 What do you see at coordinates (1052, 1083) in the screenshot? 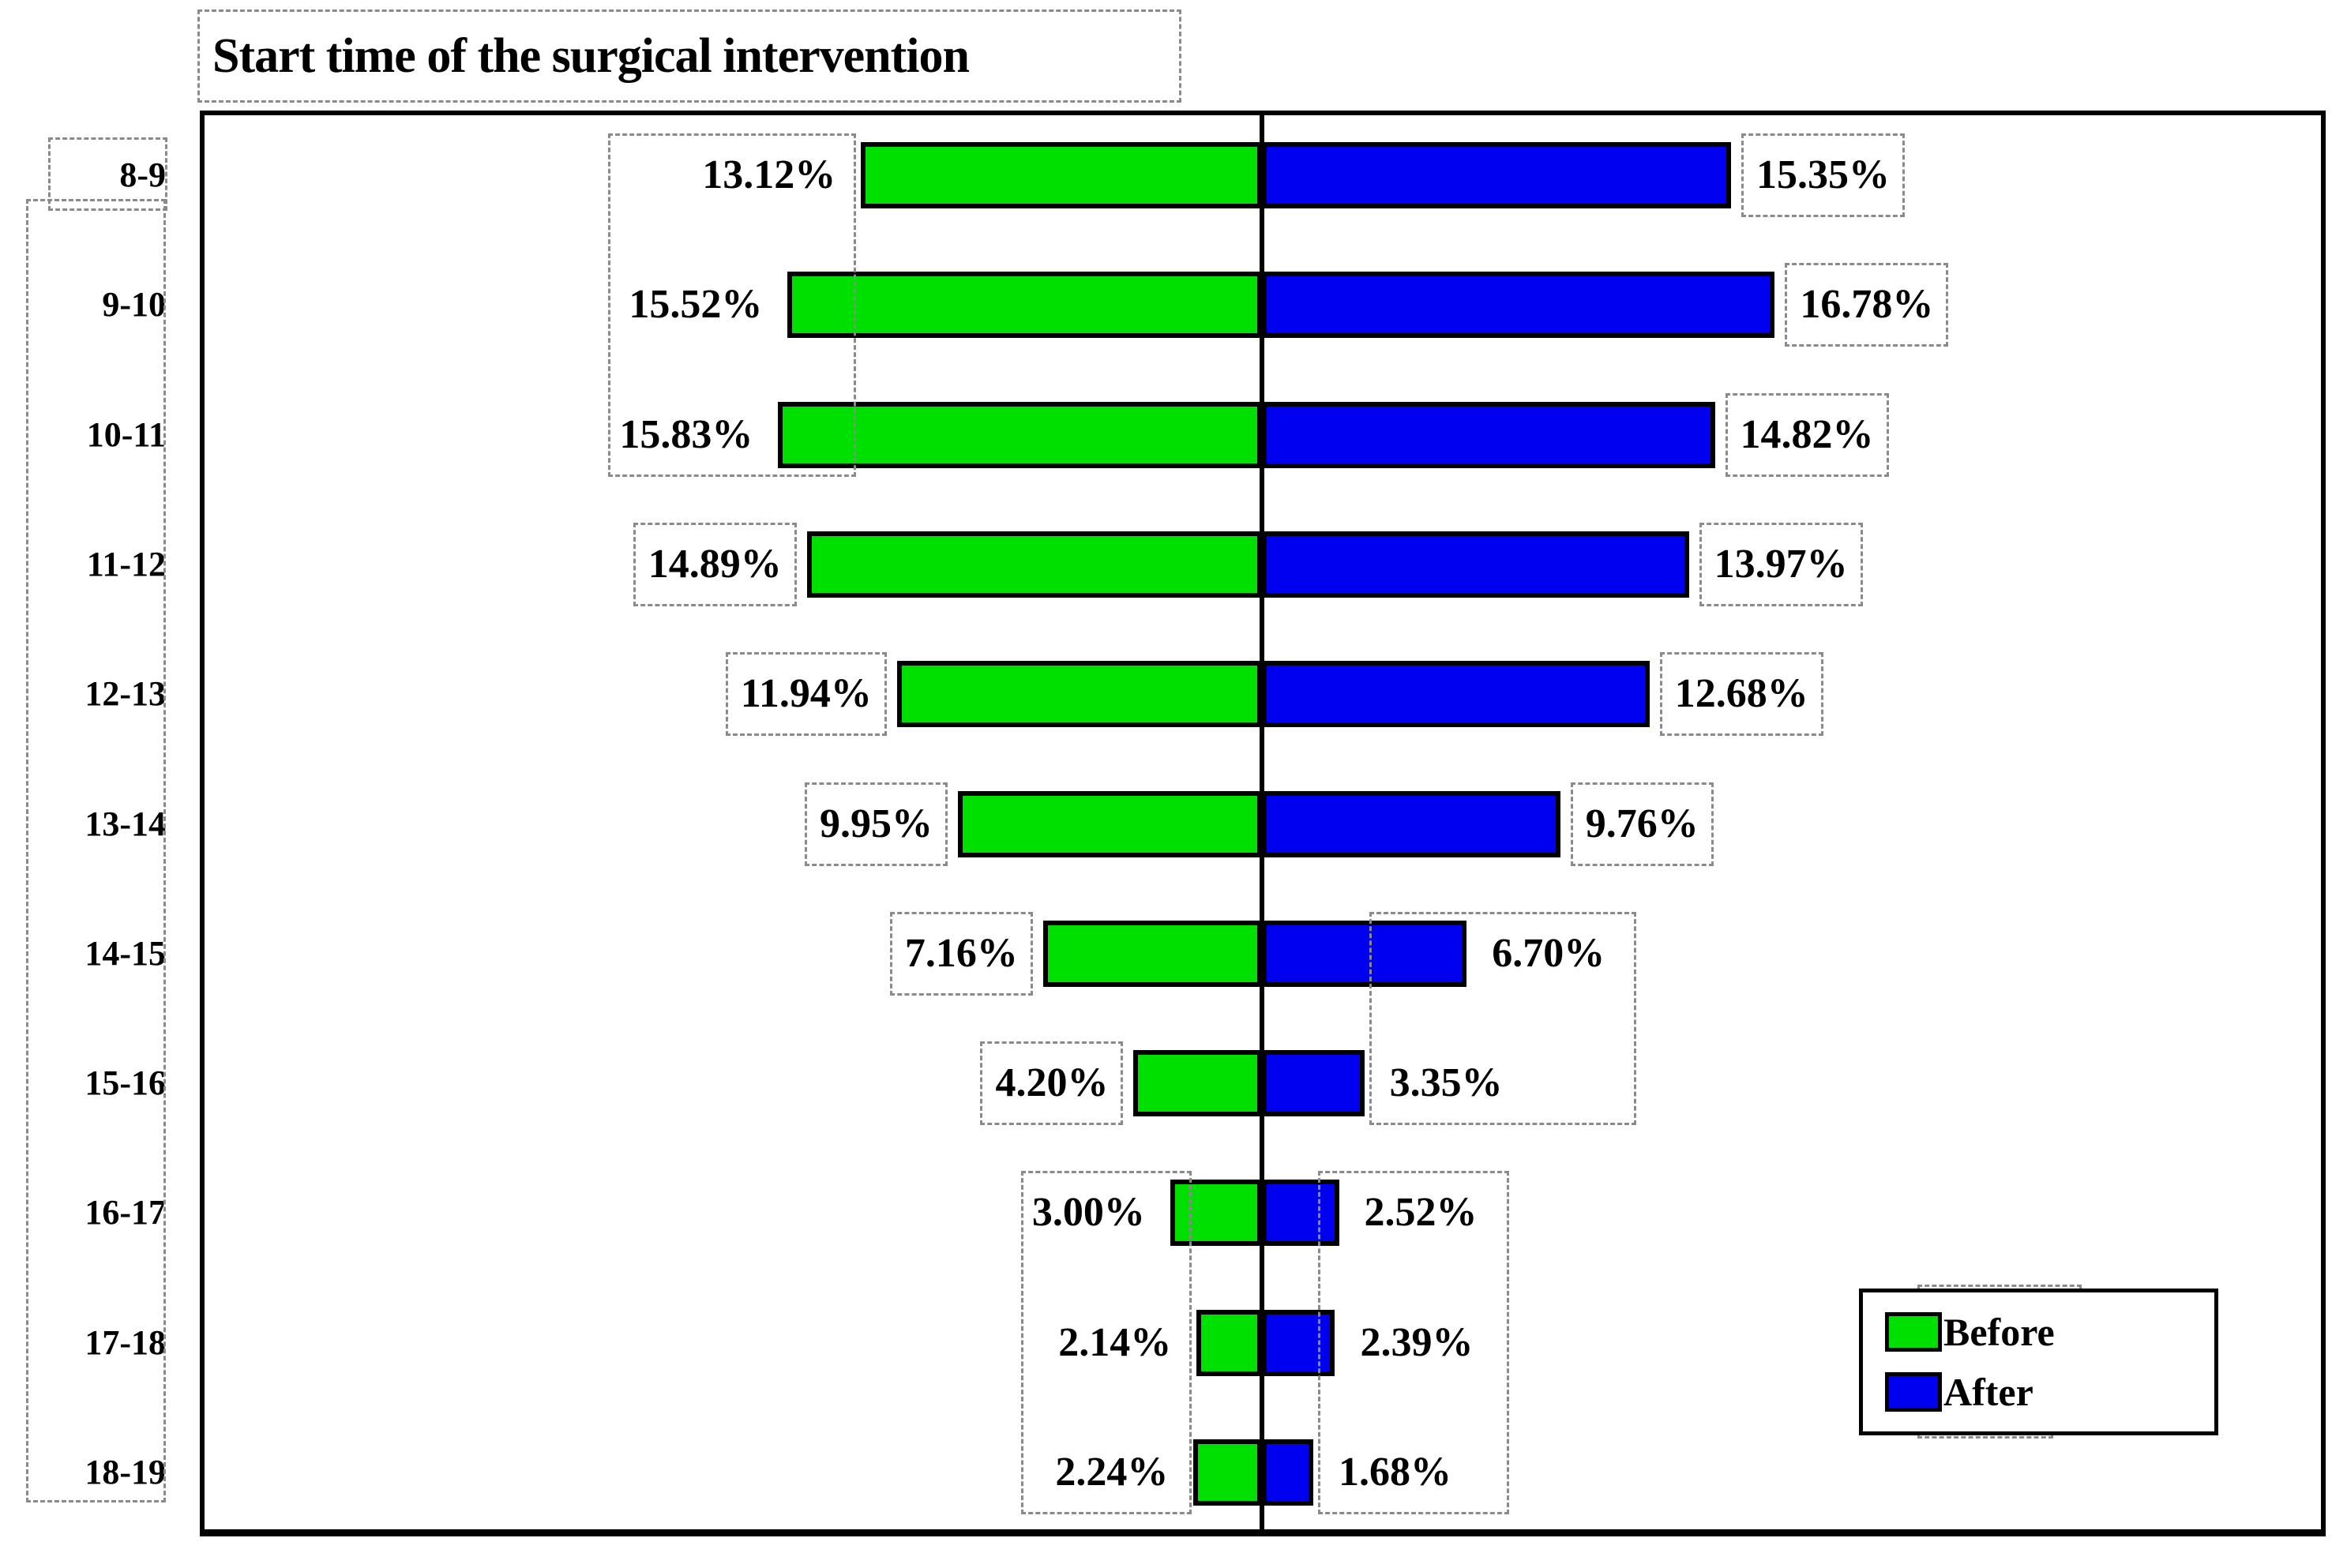
I see `value-label-before: 4.20%` at bounding box center [1052, 1083].